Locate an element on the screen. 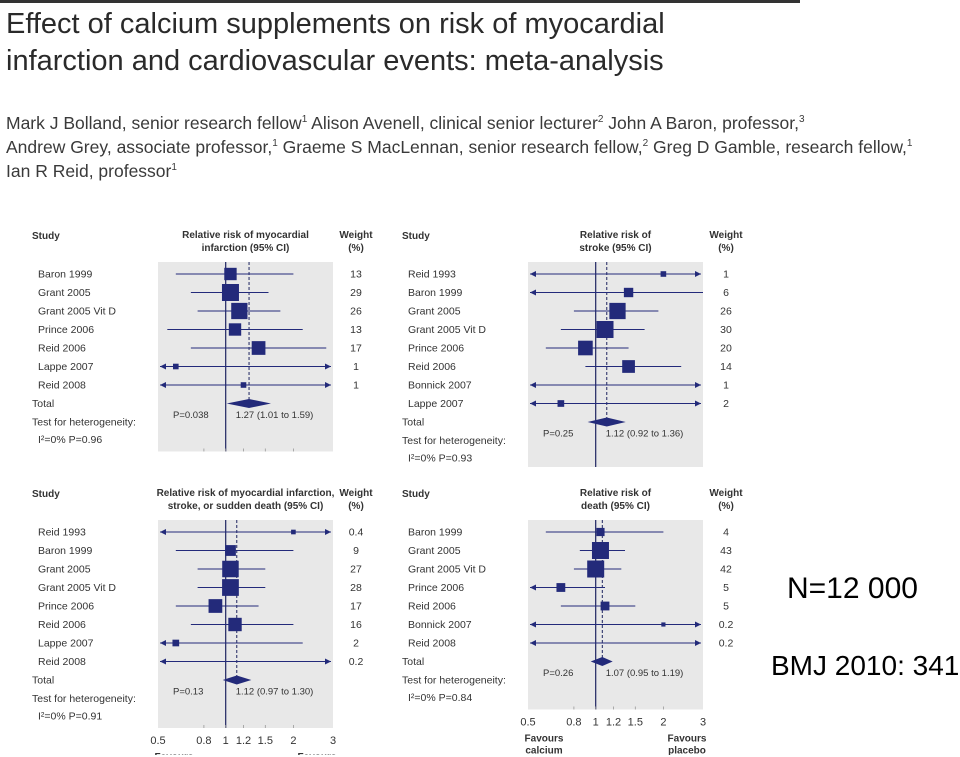 Image resolution: width=960 pixels, height=757 pixels. author-role-part: research fellow is located at coordinates (844, 147).